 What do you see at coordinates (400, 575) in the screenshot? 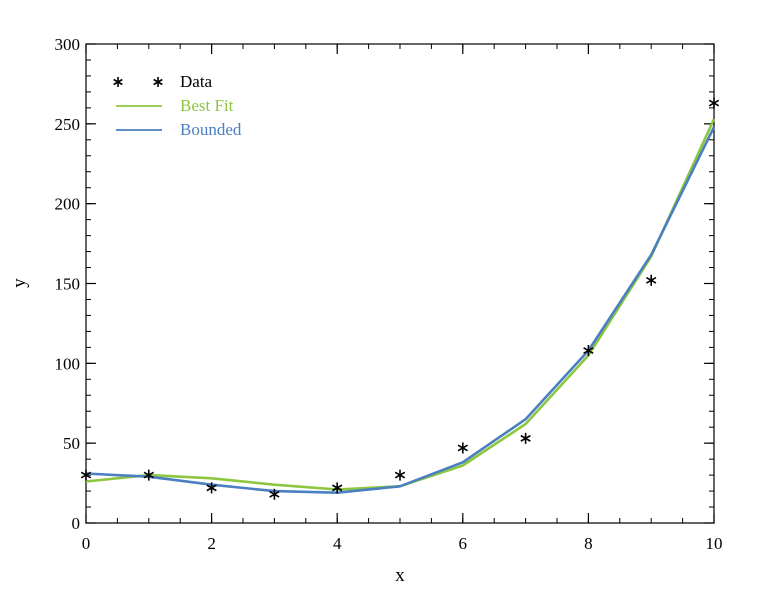
I see `x-axis-label: x` at bounding box center [400, 575].